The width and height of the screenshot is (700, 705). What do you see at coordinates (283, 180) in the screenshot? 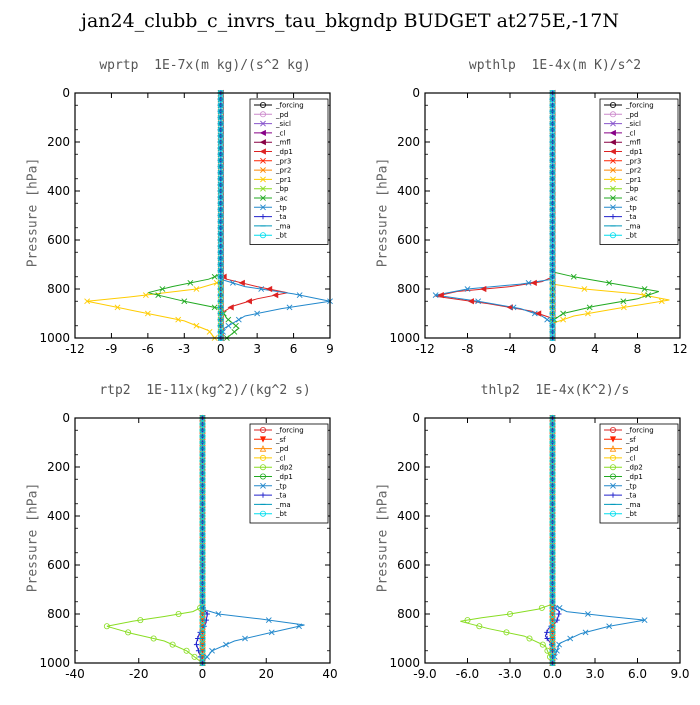
I see `legend-label: _pr1` at bounding box center [283, 180].